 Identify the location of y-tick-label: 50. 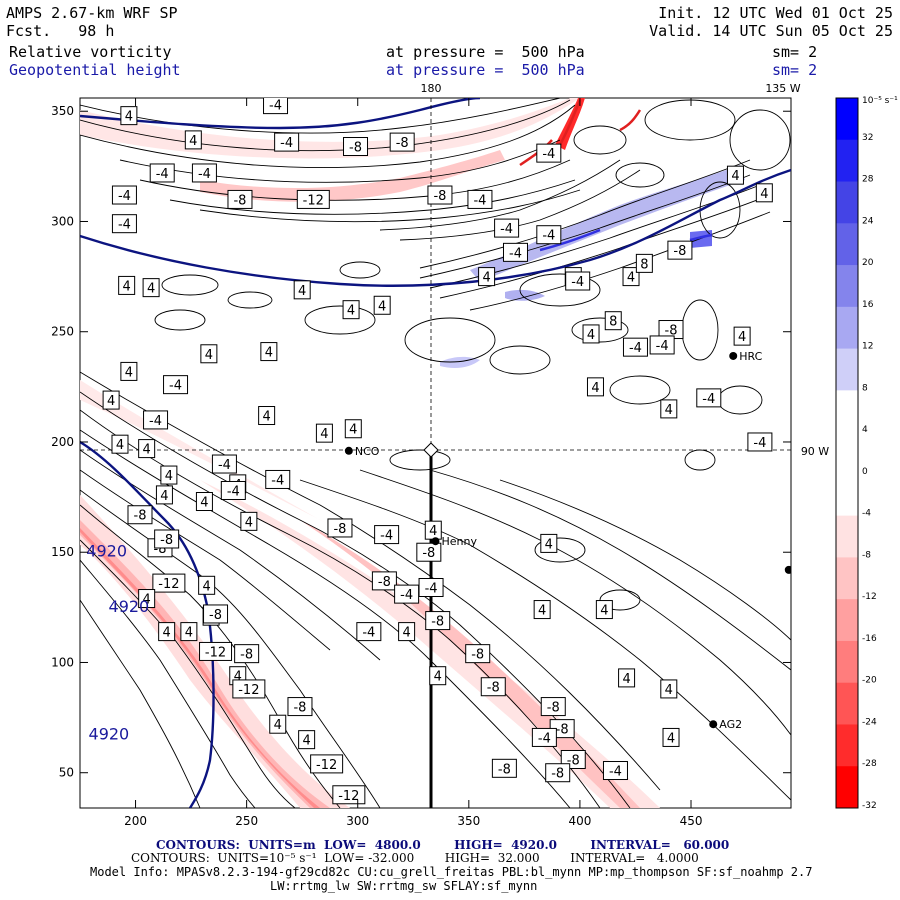
(66, 773).